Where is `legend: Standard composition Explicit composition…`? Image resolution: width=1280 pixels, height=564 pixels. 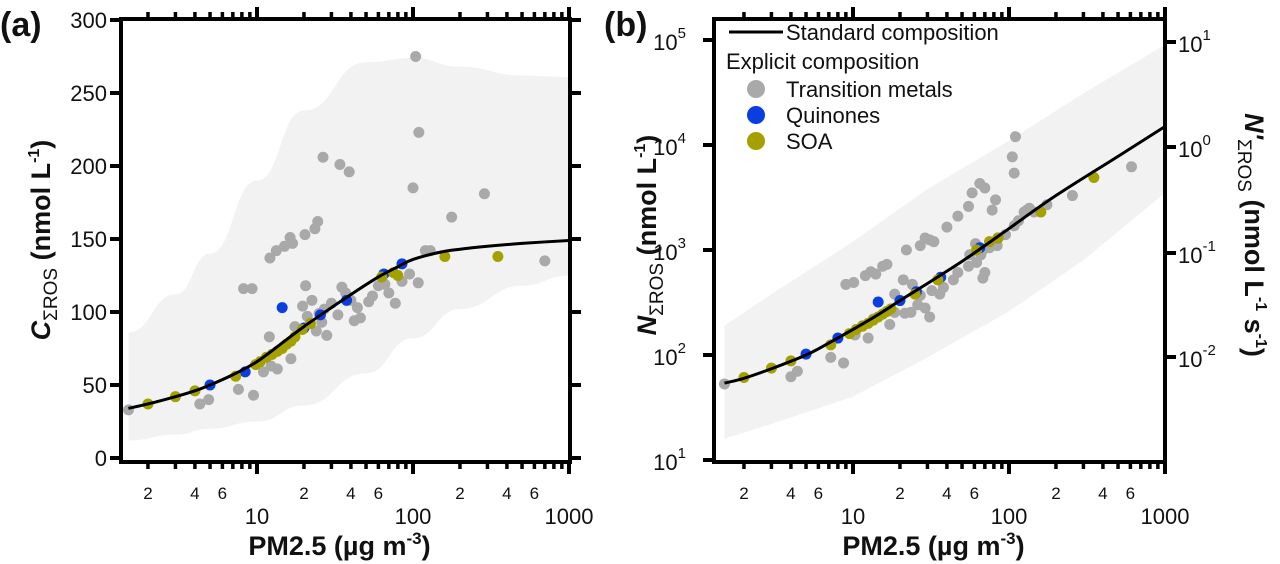
legend: Standard composition Explicit composition… is located at coordinates (862, 87).